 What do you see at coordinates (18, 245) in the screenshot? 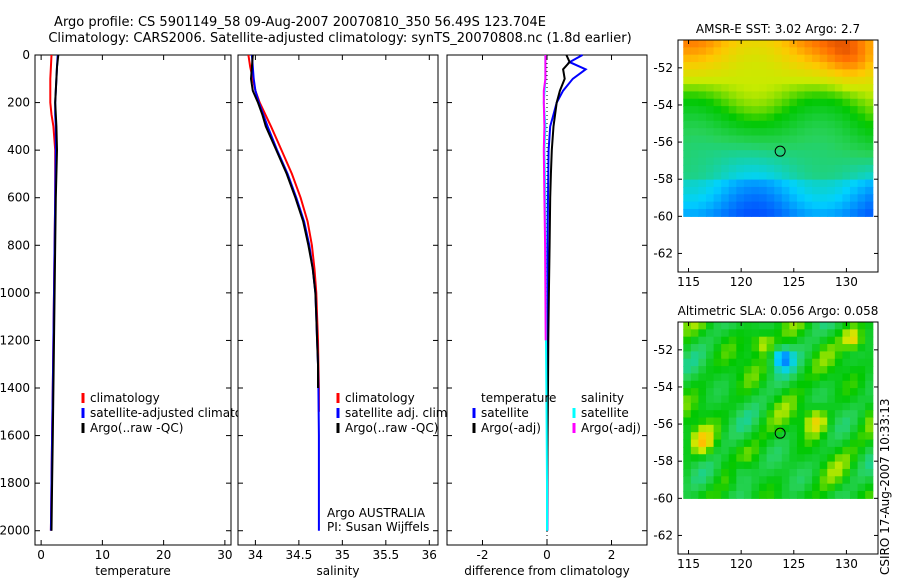
I see `y-tick-label: 800` at bounding box center [18, 245].